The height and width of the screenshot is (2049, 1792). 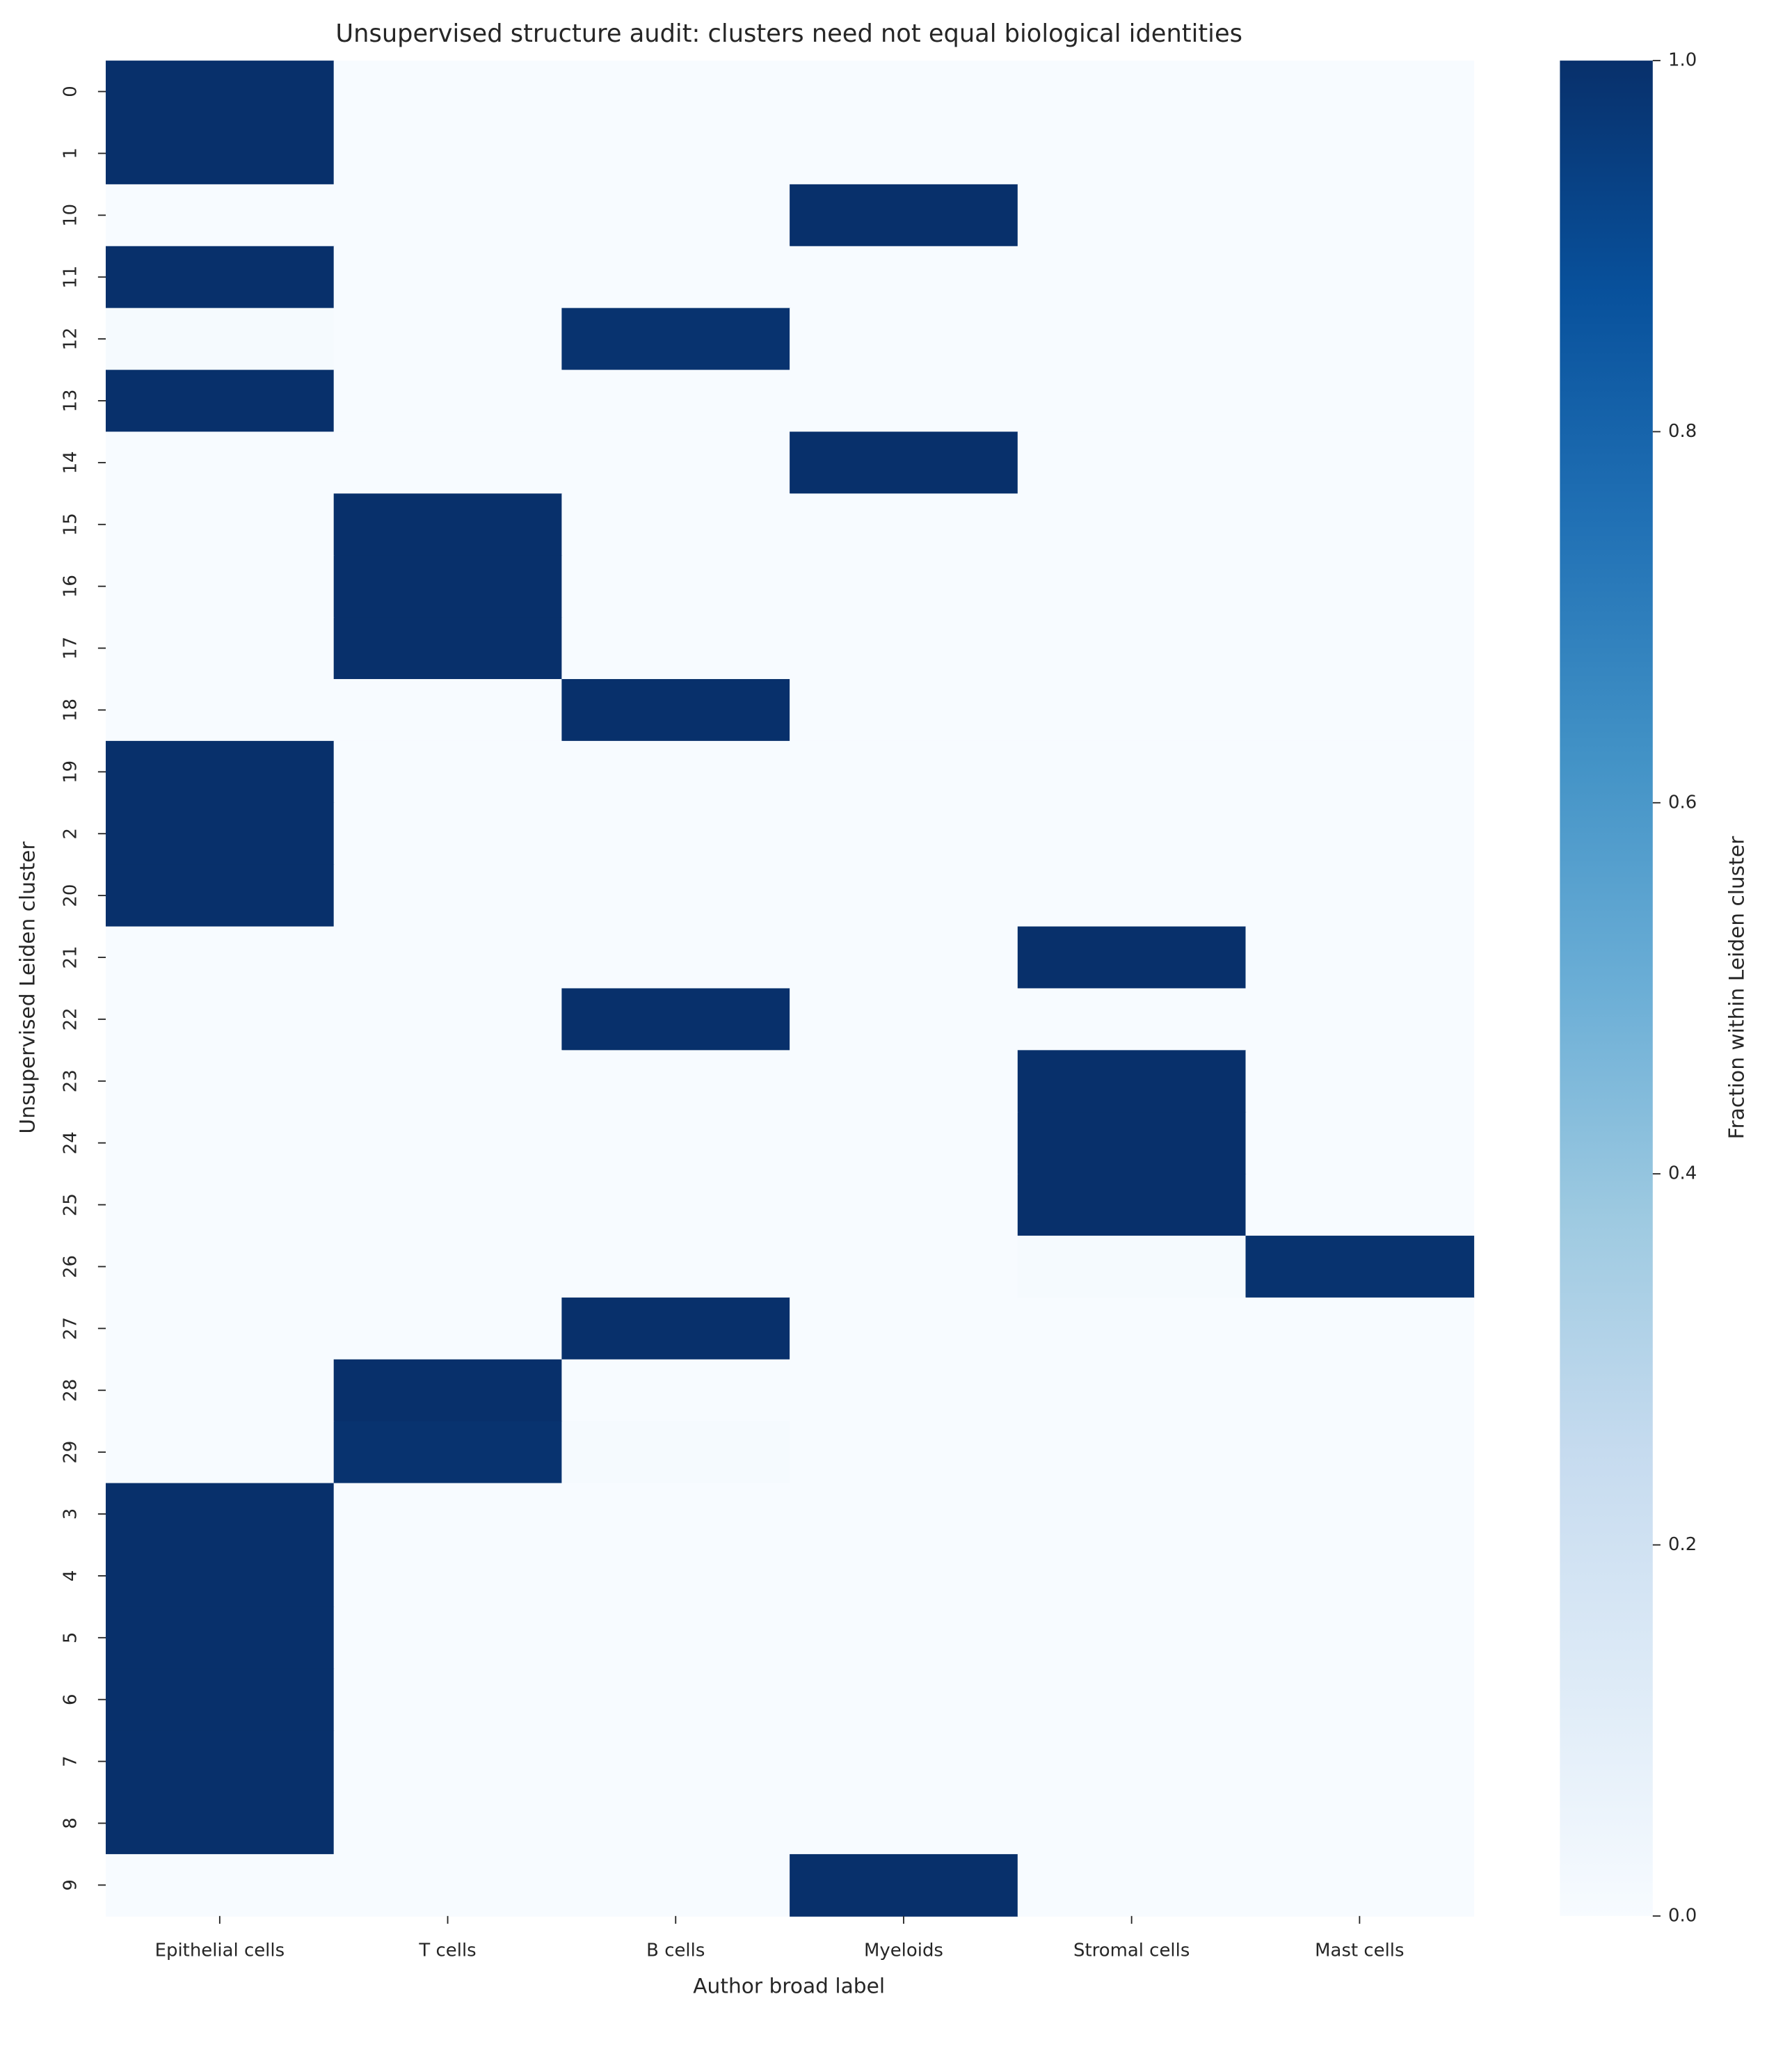 What do you see at coordinates (70, 1266) in the screenshot?
I see `y-tick-label: 26` at bounding box center [70, 1266].